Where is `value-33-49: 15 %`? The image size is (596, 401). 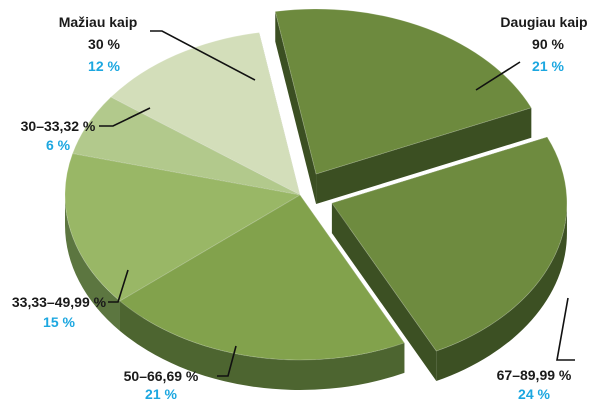 value-33-49: 15 % is located at coordinates (59, 322).